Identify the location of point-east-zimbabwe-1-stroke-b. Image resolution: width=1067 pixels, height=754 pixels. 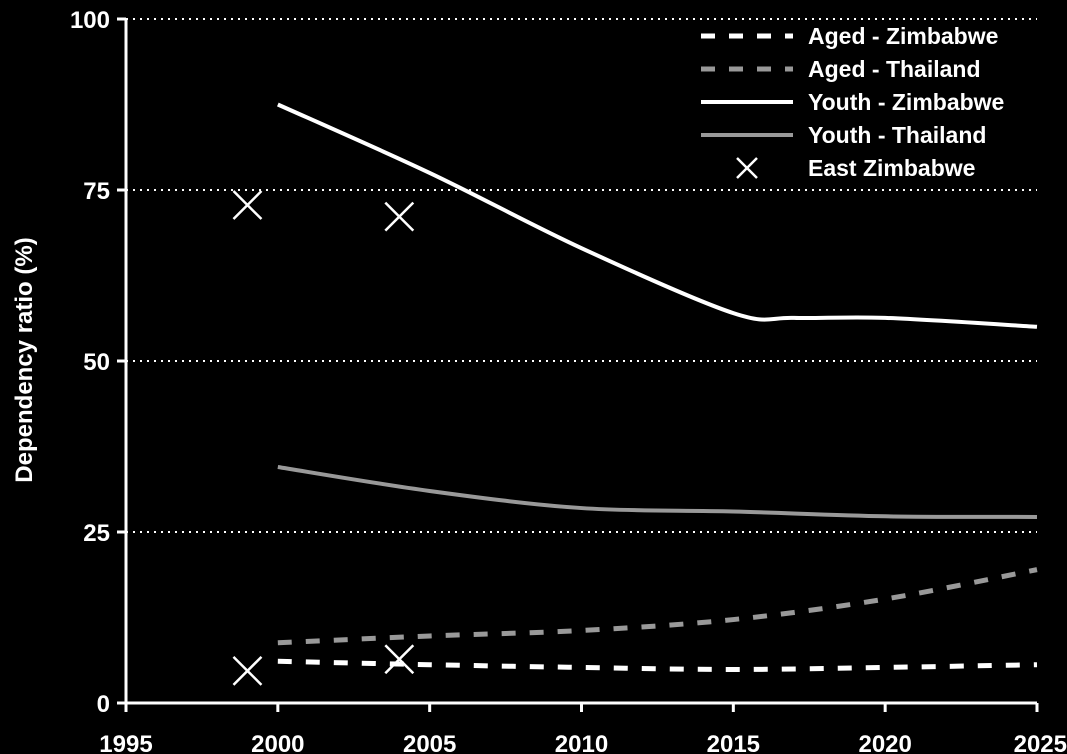
(247, 670).